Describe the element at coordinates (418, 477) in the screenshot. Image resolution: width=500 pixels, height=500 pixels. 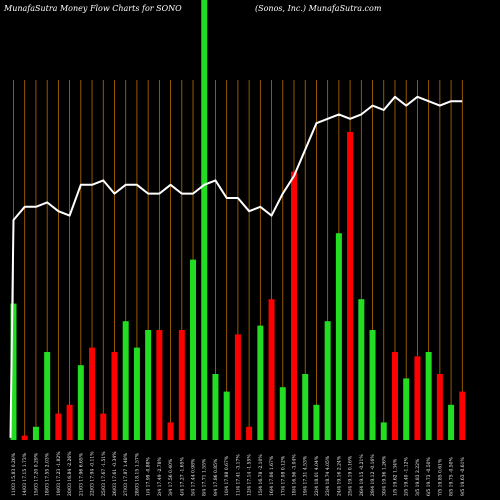
I see `x-tick-label: 3/5 19.83 2.22%` at that location.